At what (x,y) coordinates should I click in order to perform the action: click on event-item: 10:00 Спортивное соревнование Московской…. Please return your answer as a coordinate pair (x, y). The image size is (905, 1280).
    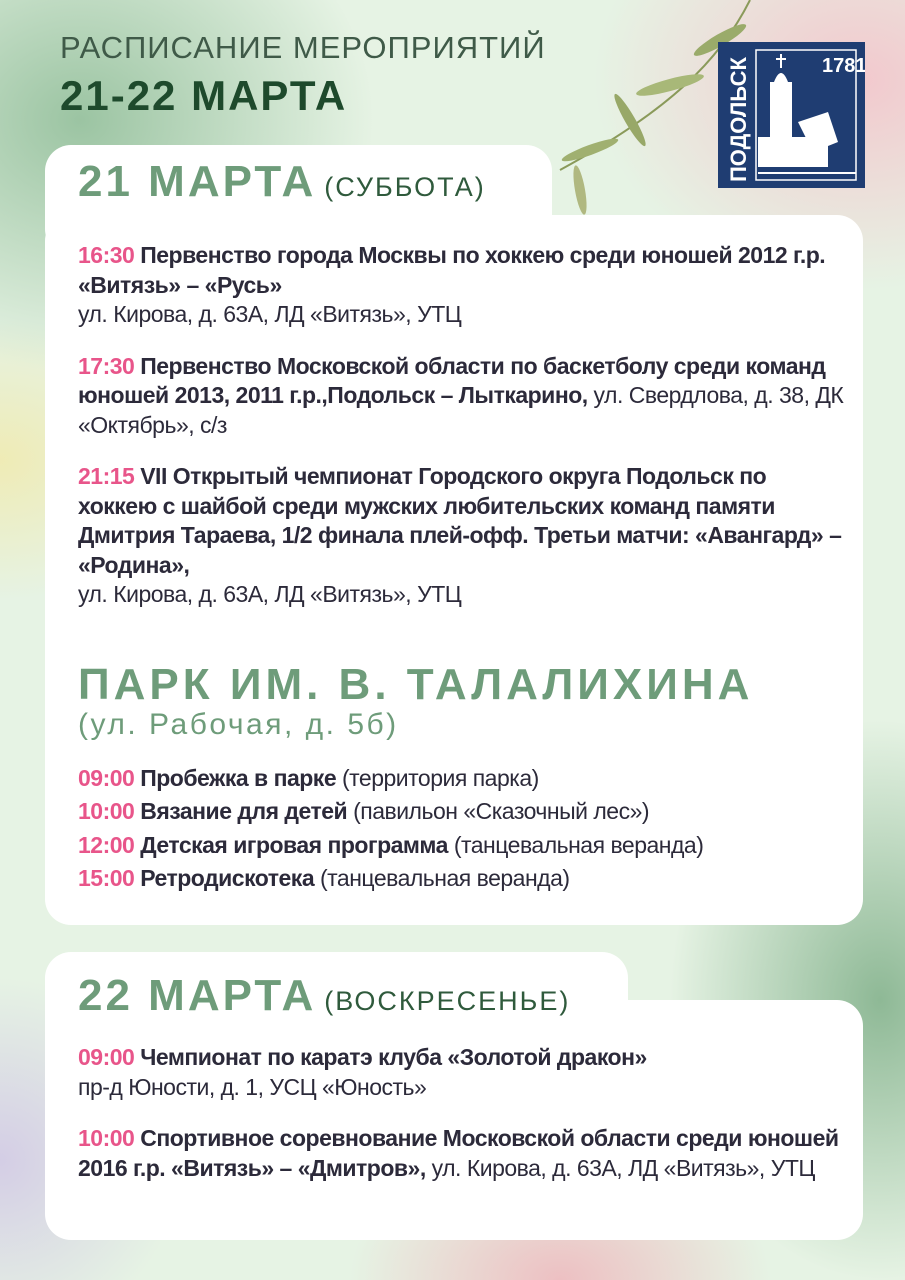
    Looking at the image, I should click on (463, 1153).